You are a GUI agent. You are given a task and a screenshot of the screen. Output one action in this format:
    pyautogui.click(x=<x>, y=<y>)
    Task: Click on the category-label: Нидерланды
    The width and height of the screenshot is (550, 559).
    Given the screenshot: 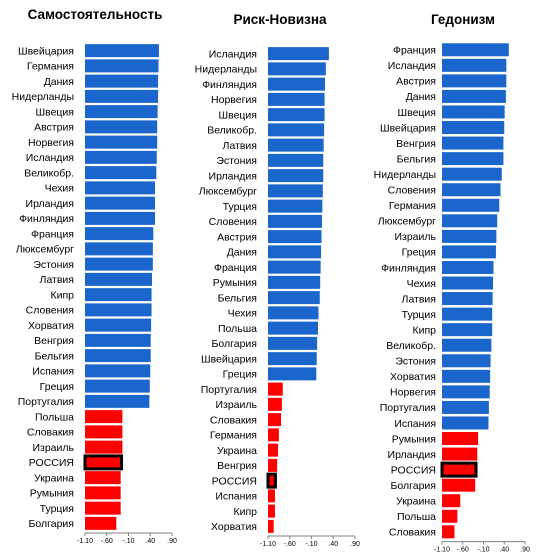 What is the action you would take?
    pyautogui.click(x=405, y=175)
    